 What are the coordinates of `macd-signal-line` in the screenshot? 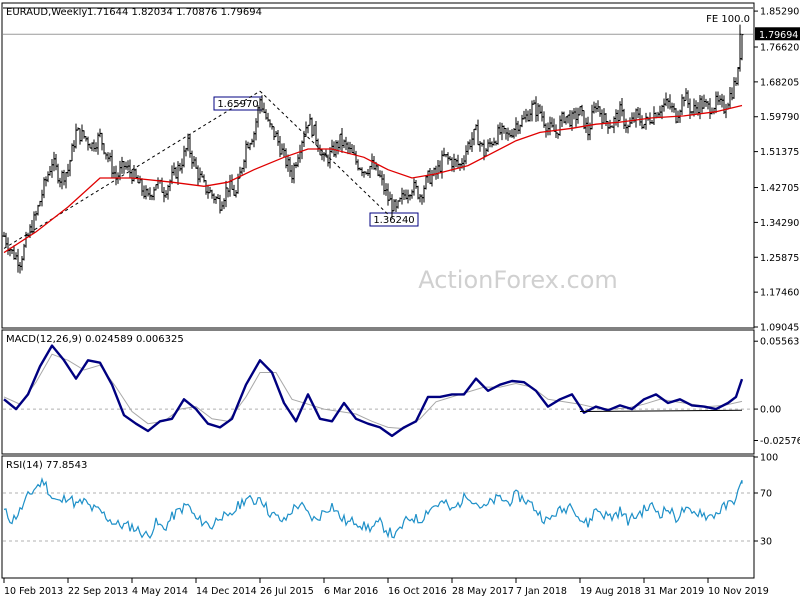 It's located at (373, 391).